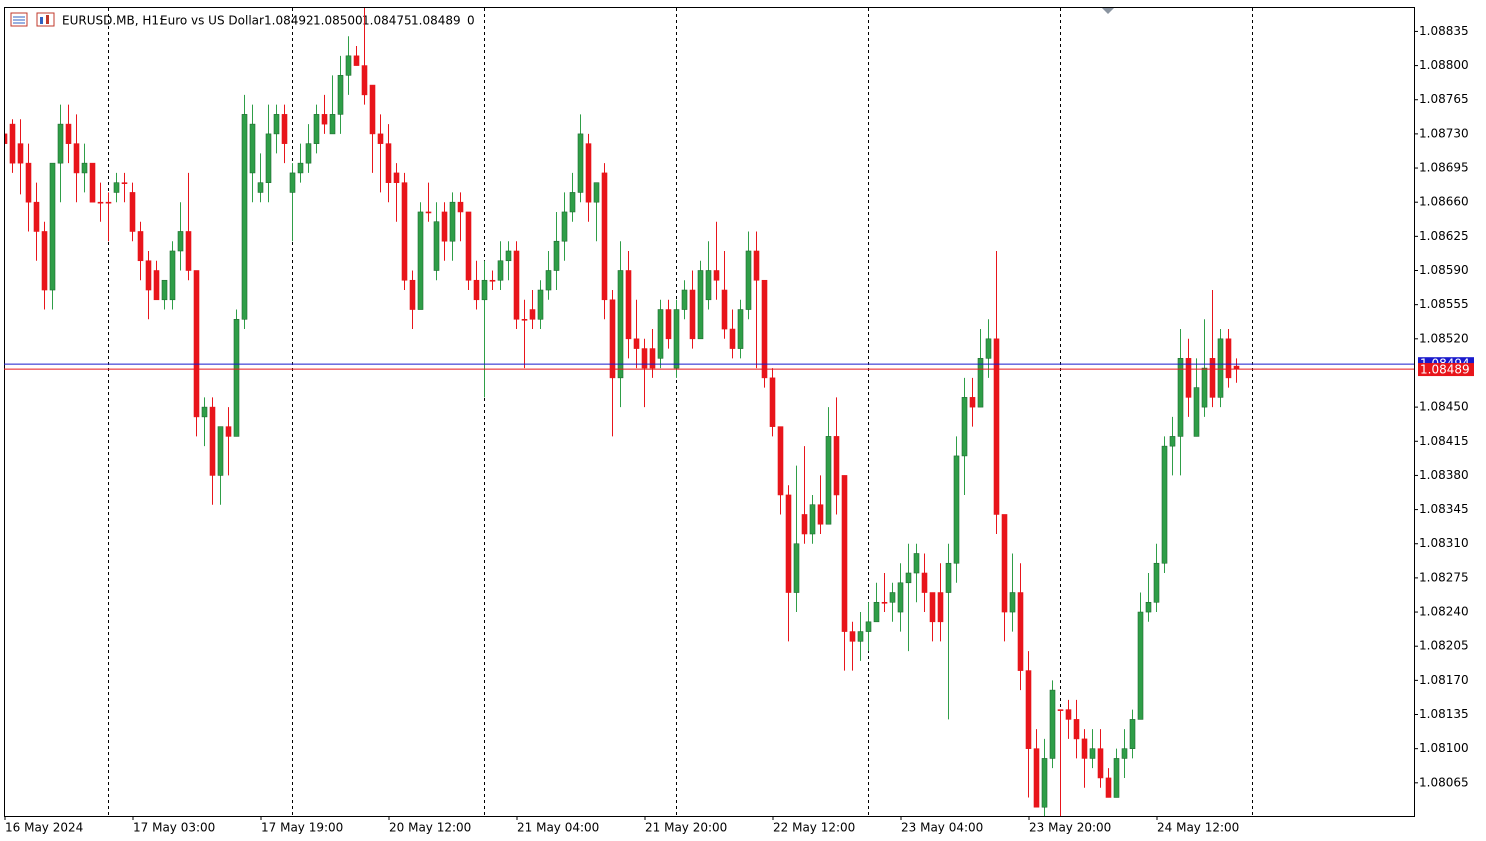 The image size is (1486, 841). Describe the element at coordinates (1444, 612) in the screenshot. I see `y-tick-label: 1.08240` at that location.